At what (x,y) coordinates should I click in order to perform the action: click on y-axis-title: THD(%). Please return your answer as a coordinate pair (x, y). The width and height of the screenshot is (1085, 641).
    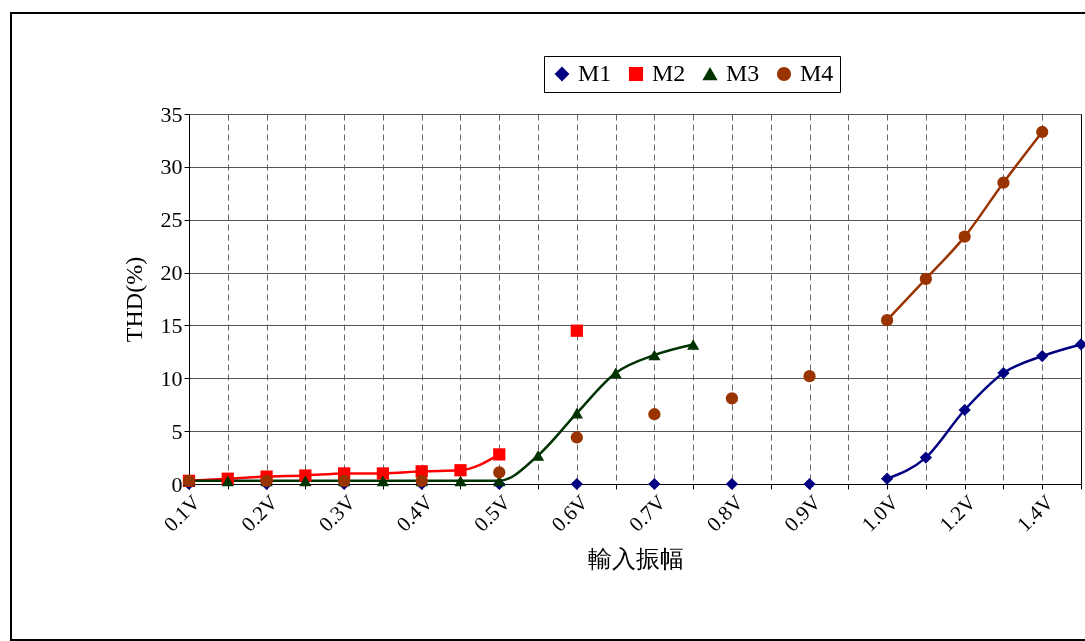
    Looking at the image, I should click on (133, 299).